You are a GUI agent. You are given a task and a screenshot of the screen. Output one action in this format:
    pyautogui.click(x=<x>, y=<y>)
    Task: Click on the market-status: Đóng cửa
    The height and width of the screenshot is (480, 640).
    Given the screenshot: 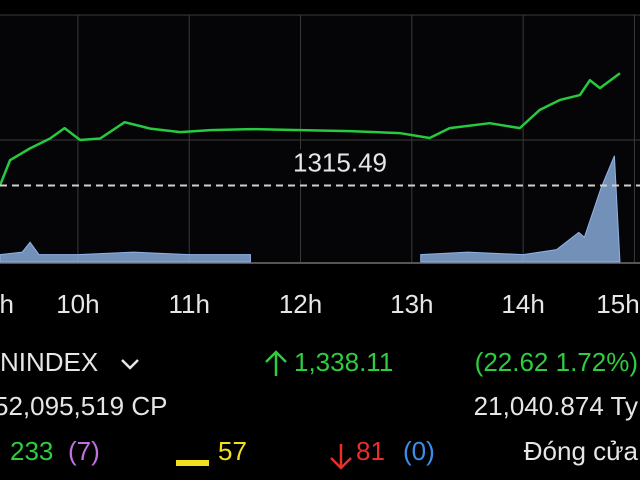 What is the action you would take?
    pyautogui.click(x=581, y=451)
    